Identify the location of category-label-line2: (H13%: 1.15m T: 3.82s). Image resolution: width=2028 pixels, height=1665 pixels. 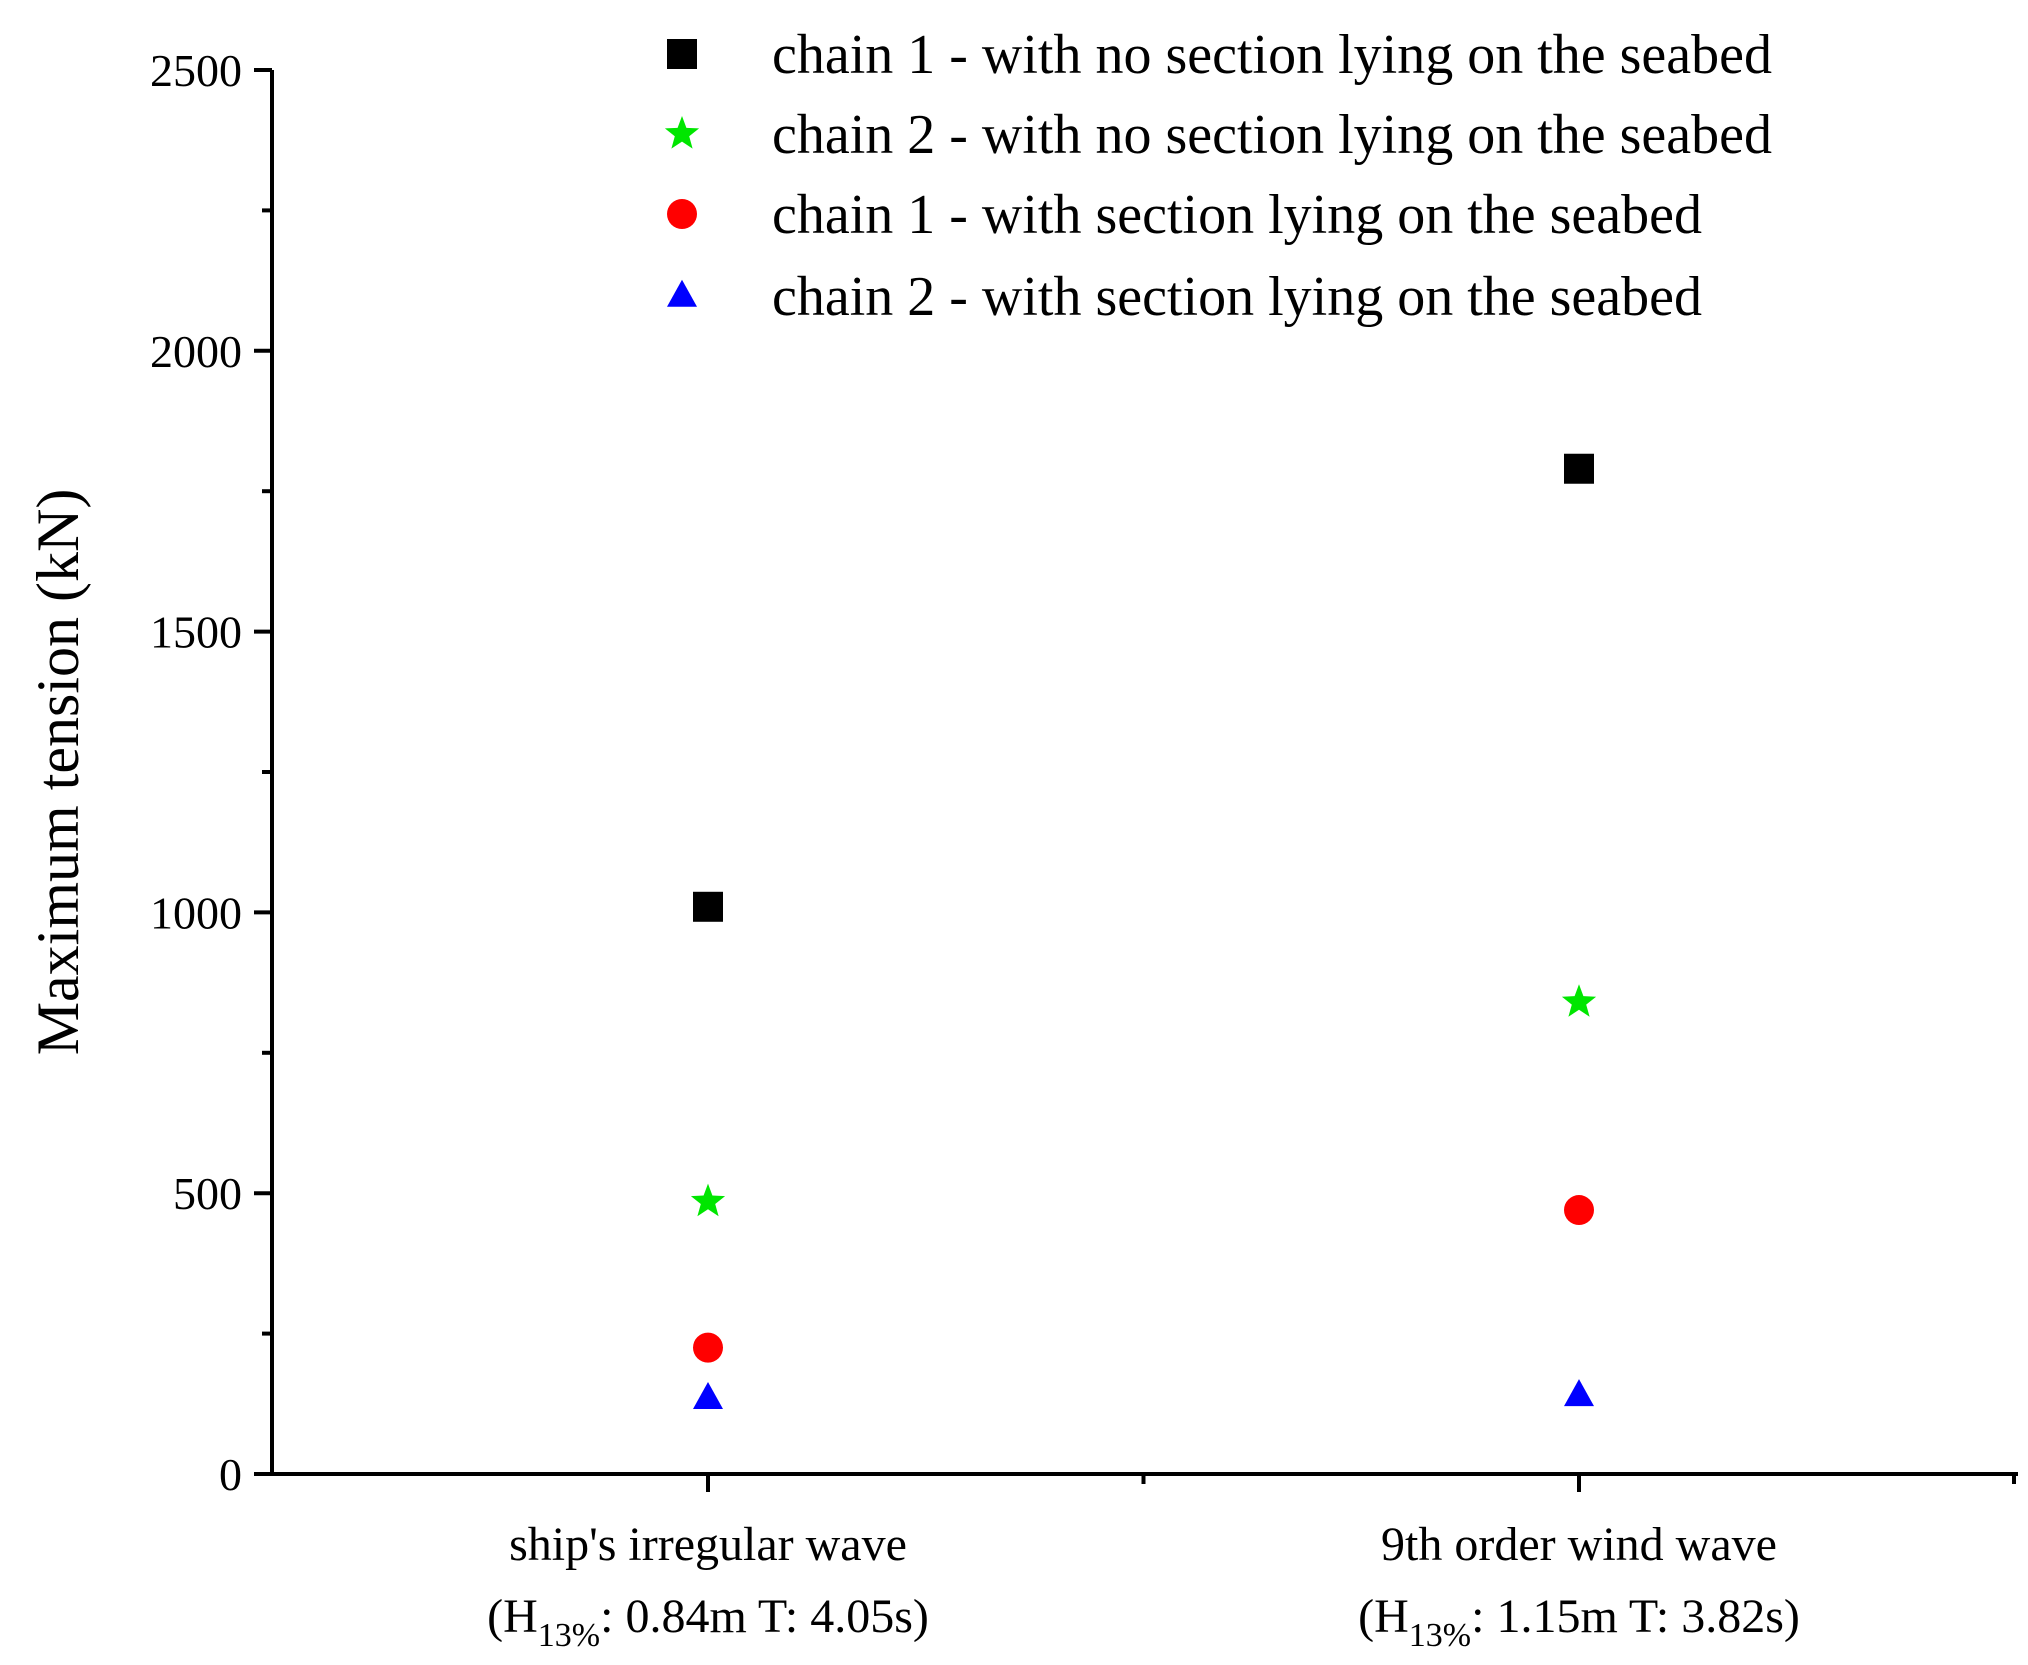
(1579, 1622).